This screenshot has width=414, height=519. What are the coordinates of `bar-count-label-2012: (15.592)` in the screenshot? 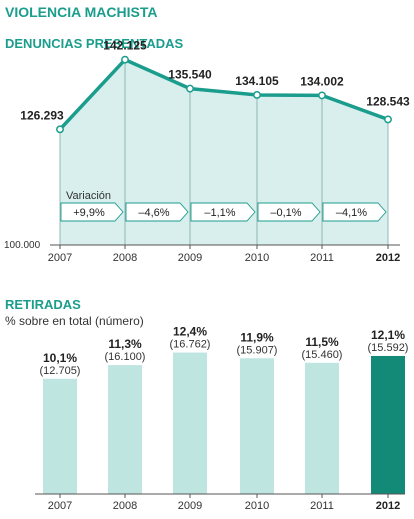 It's located at (388, 348).